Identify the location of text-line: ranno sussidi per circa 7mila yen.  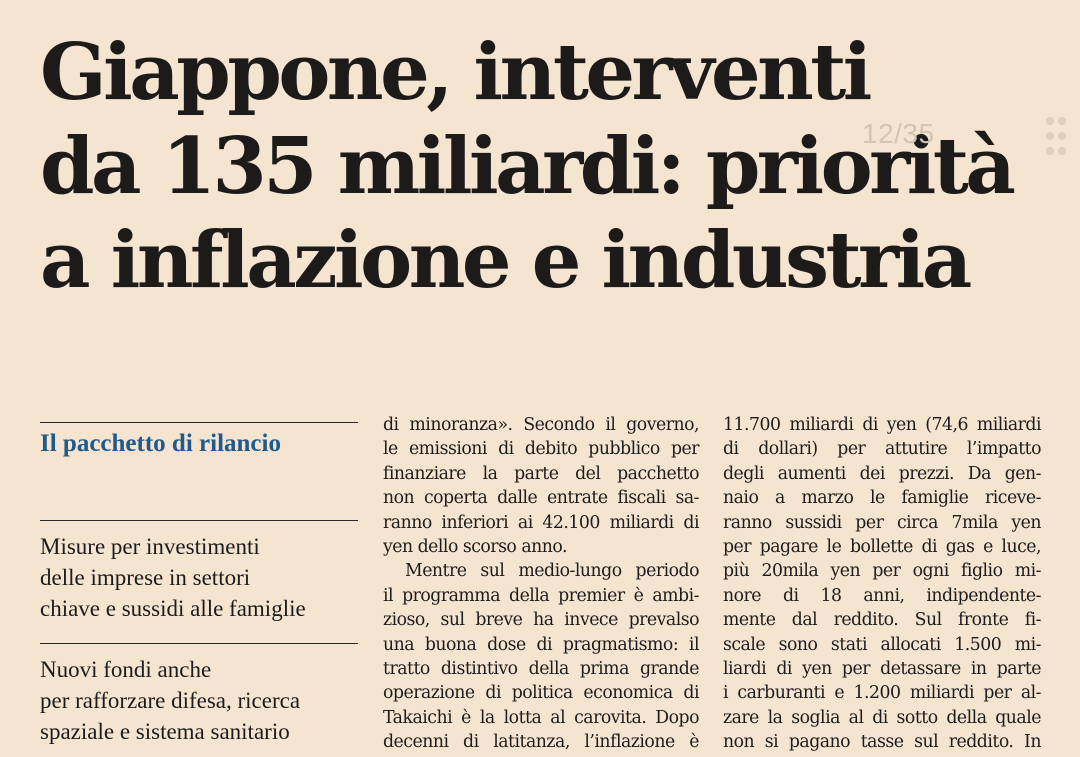
(882, 522).